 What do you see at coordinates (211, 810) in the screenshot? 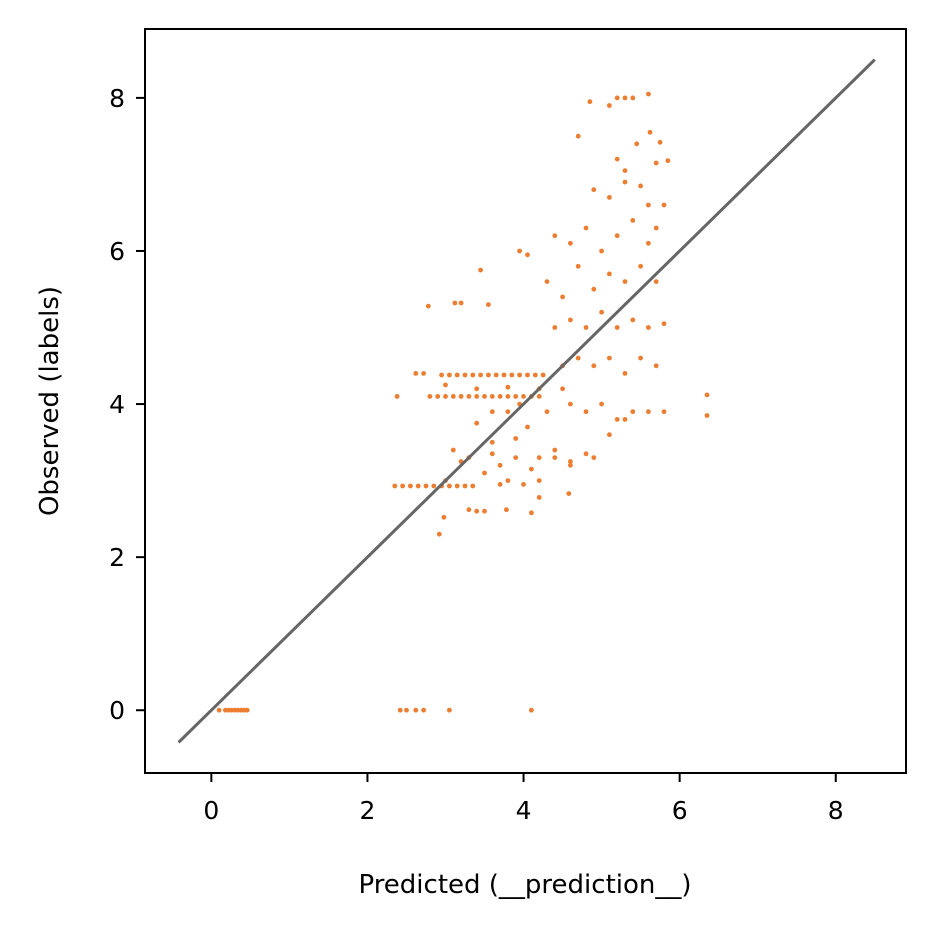
I see `x-tick-label: 0` at bounding box center [211, 810].